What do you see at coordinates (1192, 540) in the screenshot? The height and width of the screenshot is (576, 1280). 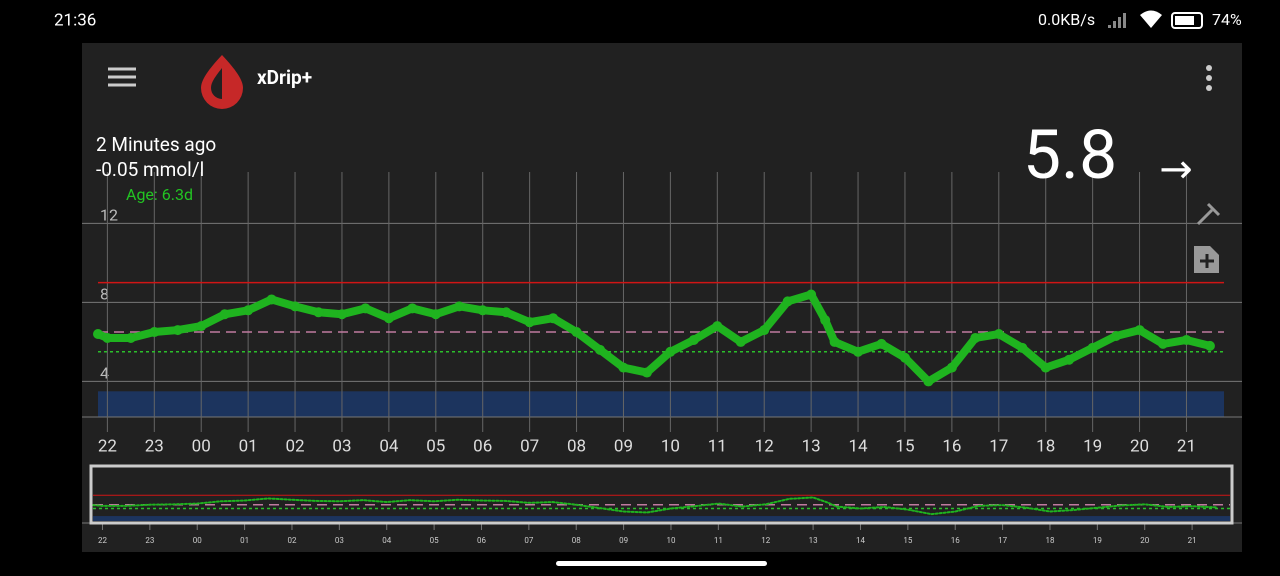 I see `x-tick-label: 21` at bounding box center [1192, 540].